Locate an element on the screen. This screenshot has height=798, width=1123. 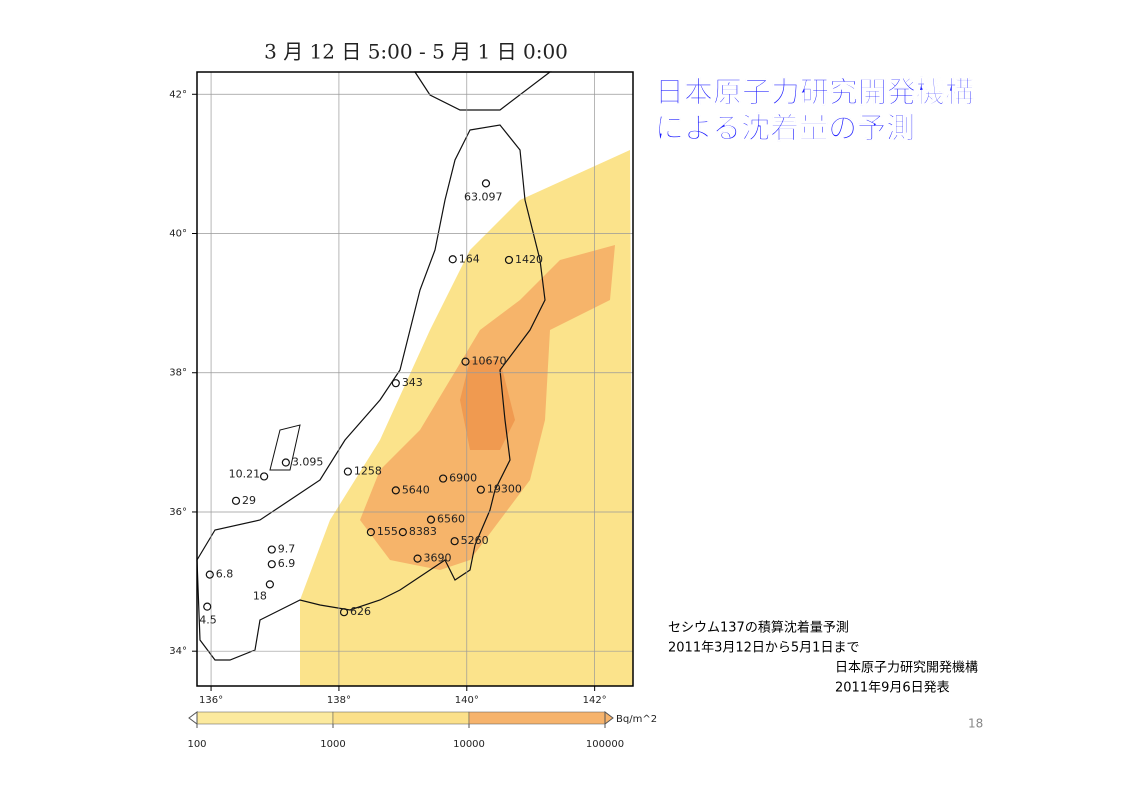
caption: 2011年9月6日発表 is located at coordinates (892, 688).